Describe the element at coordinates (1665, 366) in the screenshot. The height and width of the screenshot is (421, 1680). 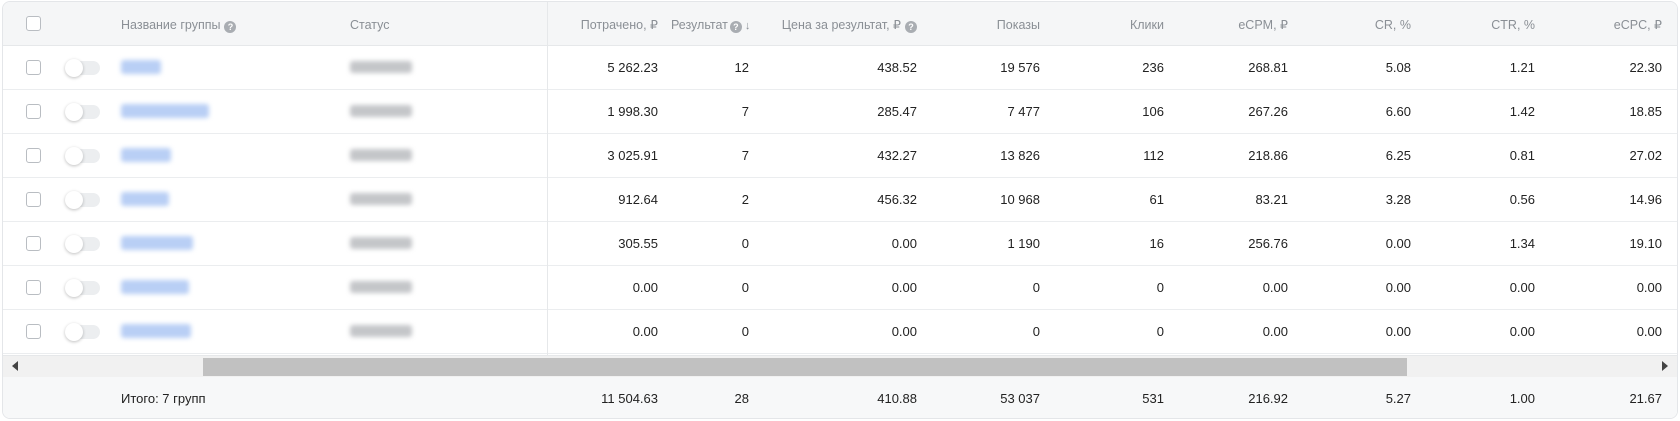
I see `scroll-right-arrow-icon` at that location.